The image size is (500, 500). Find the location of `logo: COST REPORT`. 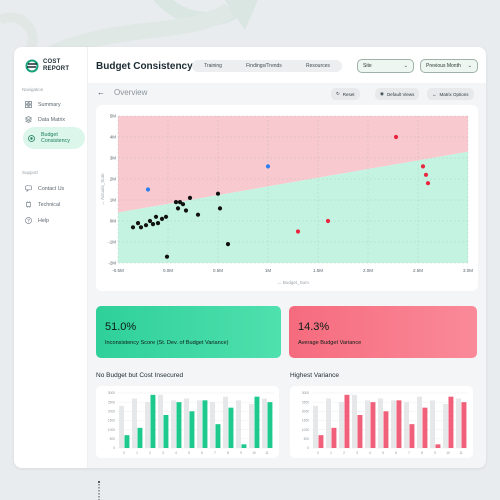

logo: COST REPORT is located at coordinates (47, 66).